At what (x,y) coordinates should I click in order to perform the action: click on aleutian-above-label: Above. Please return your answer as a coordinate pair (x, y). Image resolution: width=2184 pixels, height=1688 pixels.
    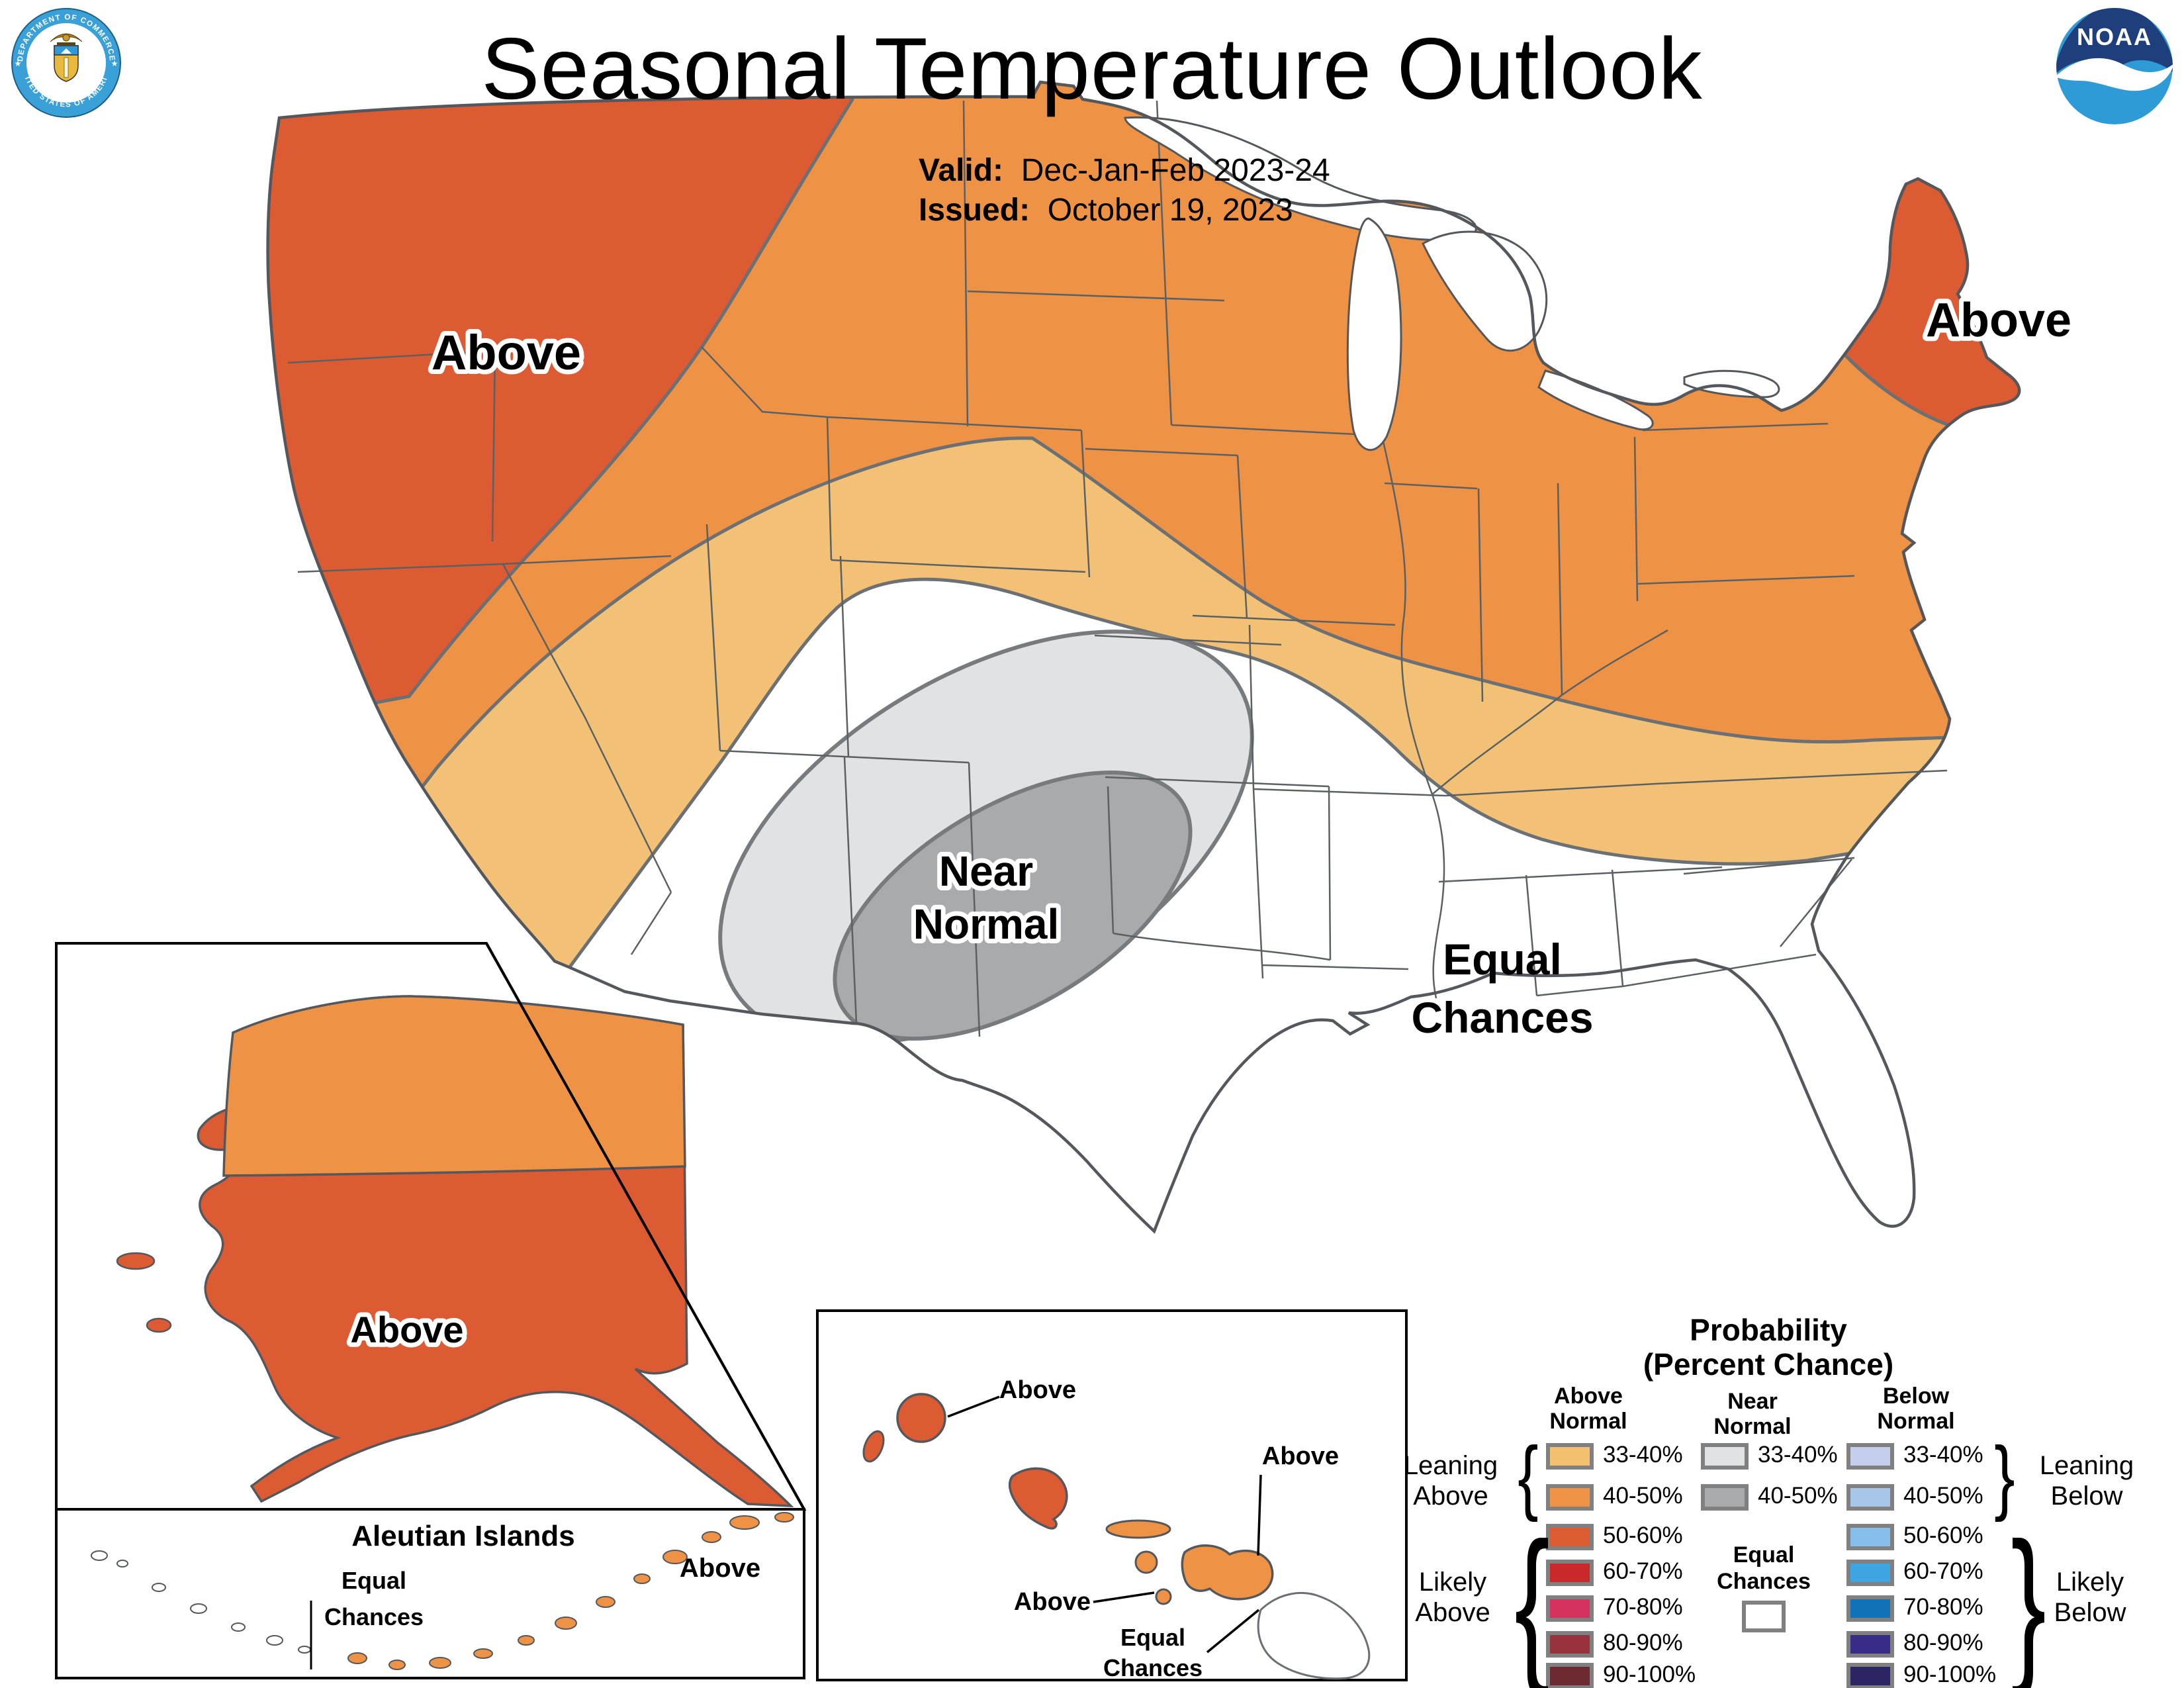
    Looking at the image, I should click on (720, 1568).